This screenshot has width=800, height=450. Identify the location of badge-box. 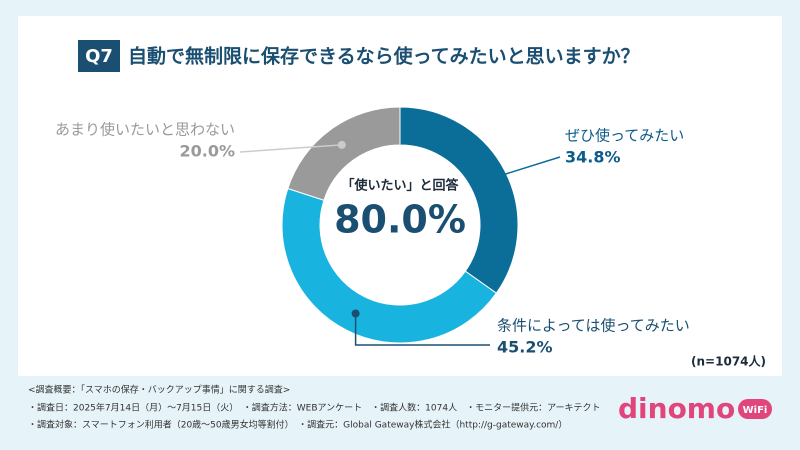
(99, 56).